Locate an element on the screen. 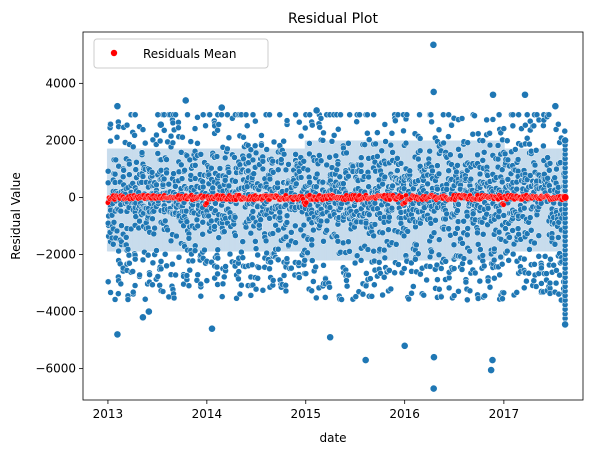  legend-label-residuals-mean: Residuals Mean is located at coordinates (189, 54).